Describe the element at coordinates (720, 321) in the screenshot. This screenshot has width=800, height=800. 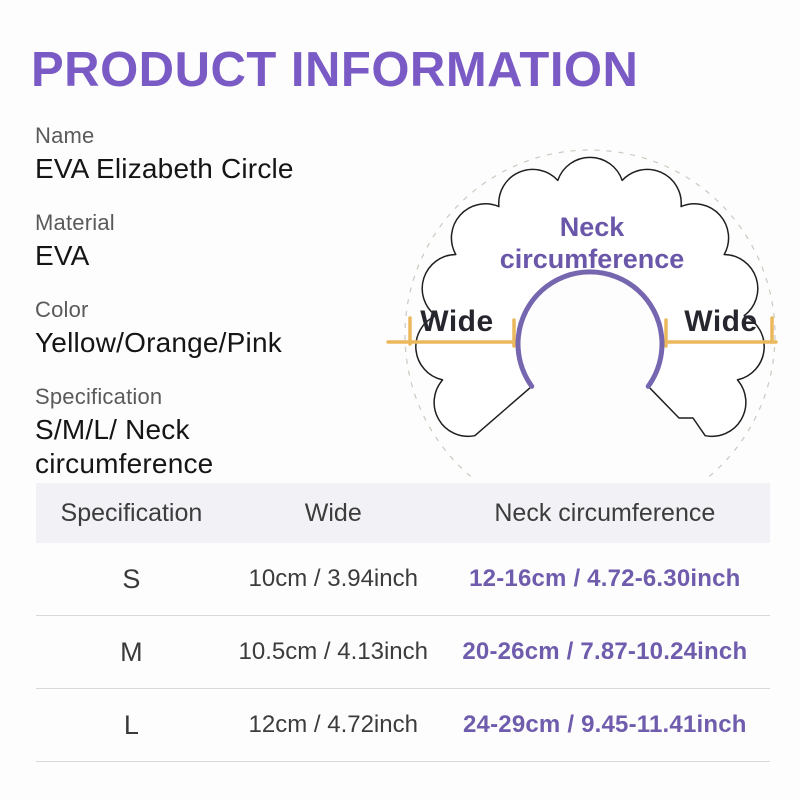
I see `wide-label-right: Wide` at that location.